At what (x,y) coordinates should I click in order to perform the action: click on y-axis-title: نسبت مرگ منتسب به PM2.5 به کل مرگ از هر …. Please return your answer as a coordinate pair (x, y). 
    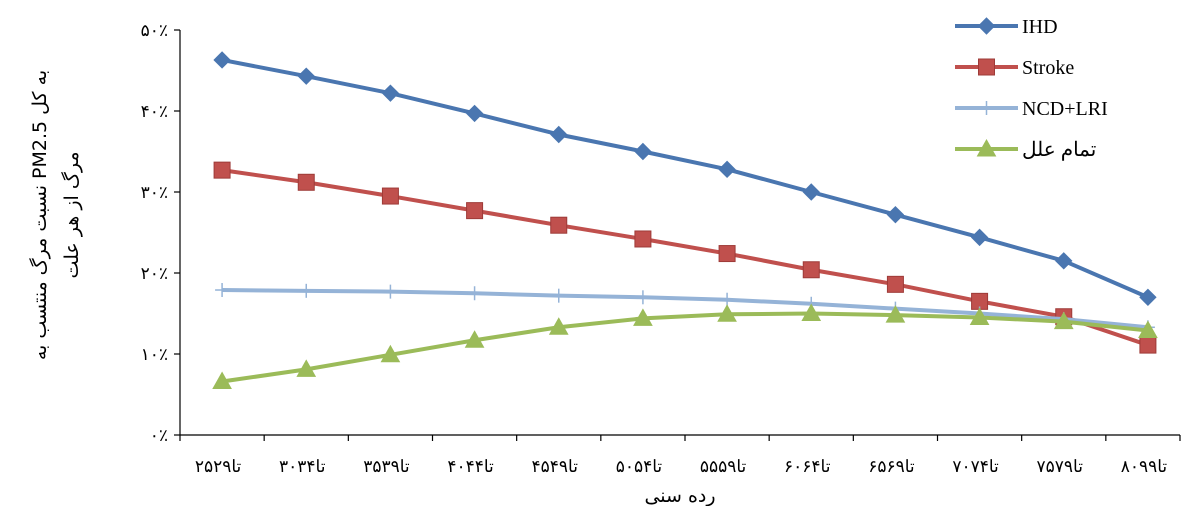
    Looking at the image, I should click on (56, 215).